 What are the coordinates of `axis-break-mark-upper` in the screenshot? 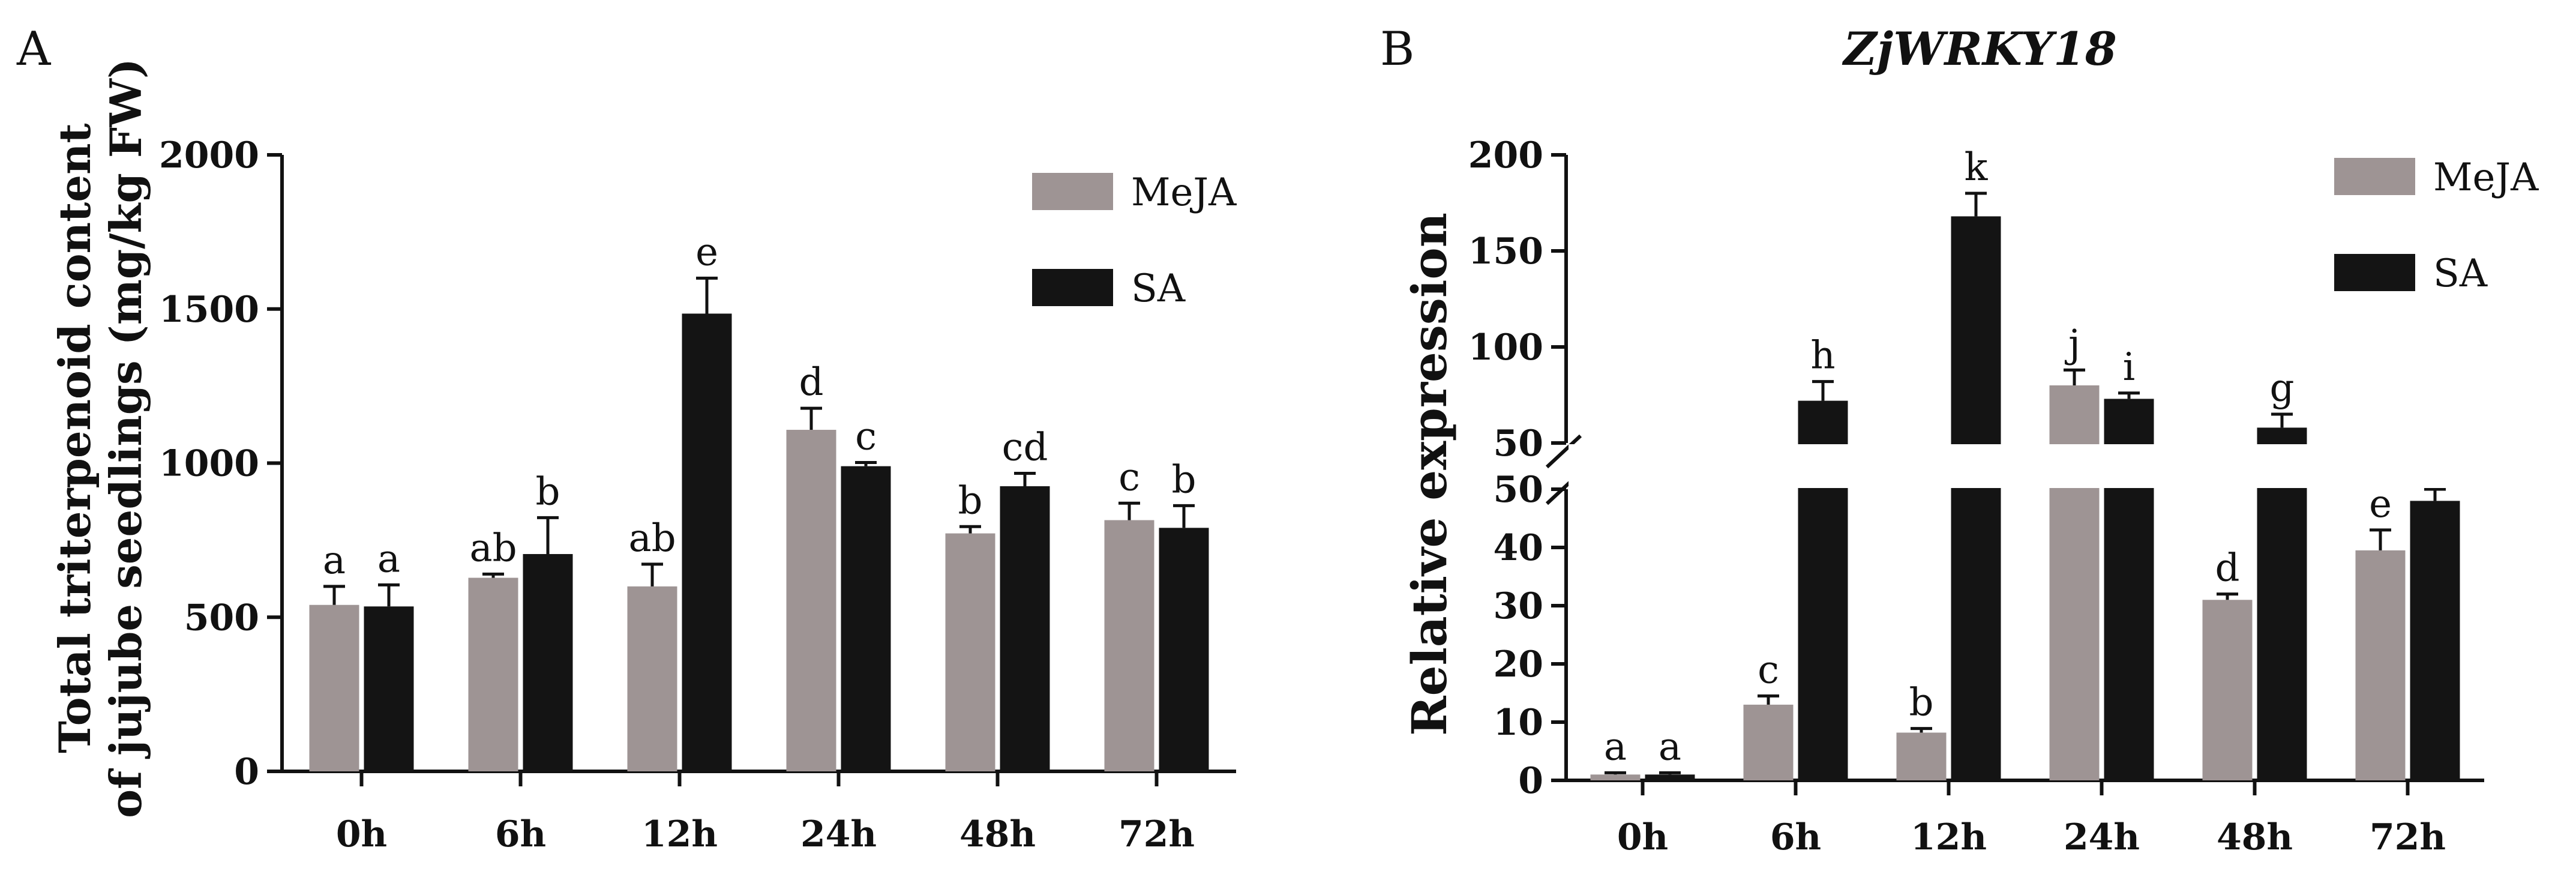 It's located at (1563, 451).